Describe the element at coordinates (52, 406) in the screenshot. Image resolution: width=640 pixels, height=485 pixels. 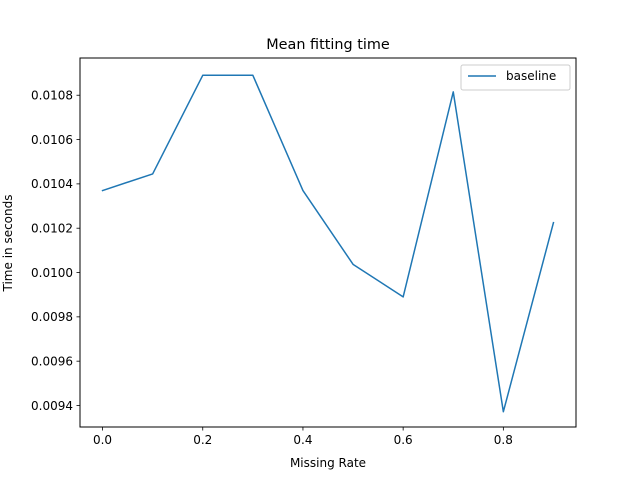
I see `y-tick-label: 0.0094` at that location.